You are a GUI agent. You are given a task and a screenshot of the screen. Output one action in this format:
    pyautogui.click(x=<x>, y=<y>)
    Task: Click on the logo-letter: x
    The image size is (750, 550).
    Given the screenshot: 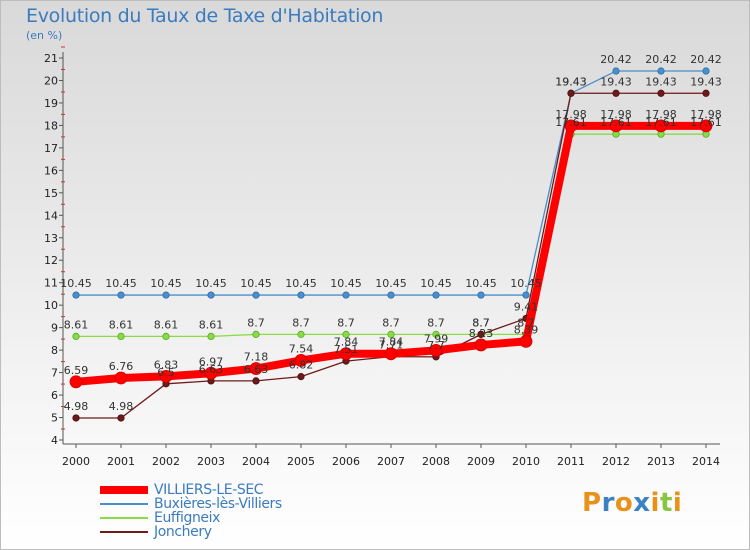 What is the action you would take?
    pyautogui.click(x=642, y=503)
    